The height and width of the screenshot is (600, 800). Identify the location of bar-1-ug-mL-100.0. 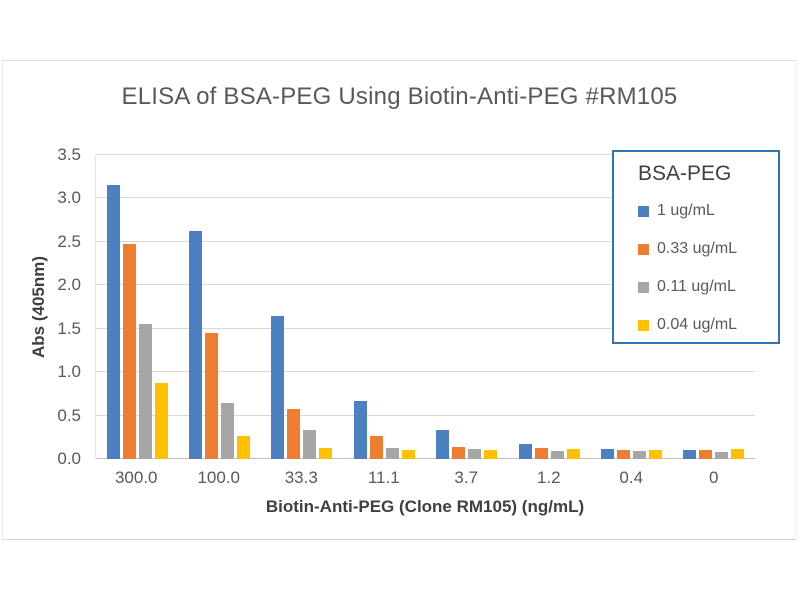
(196, 345).